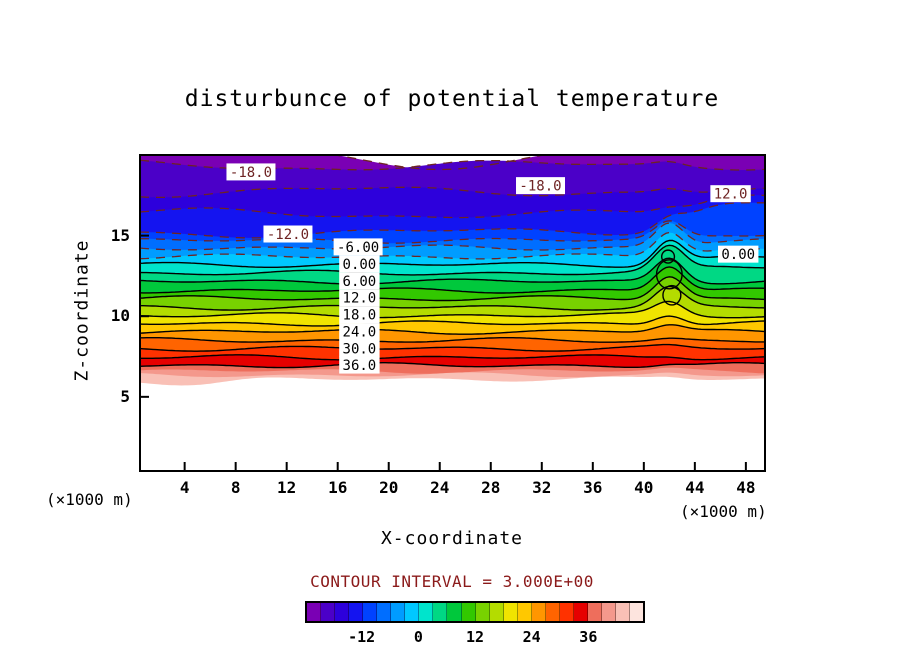 The image size is (904, 654). Describe the element at coordinates (644, 487) in the screenshot. I see `x-tick-label: 40` at that location.